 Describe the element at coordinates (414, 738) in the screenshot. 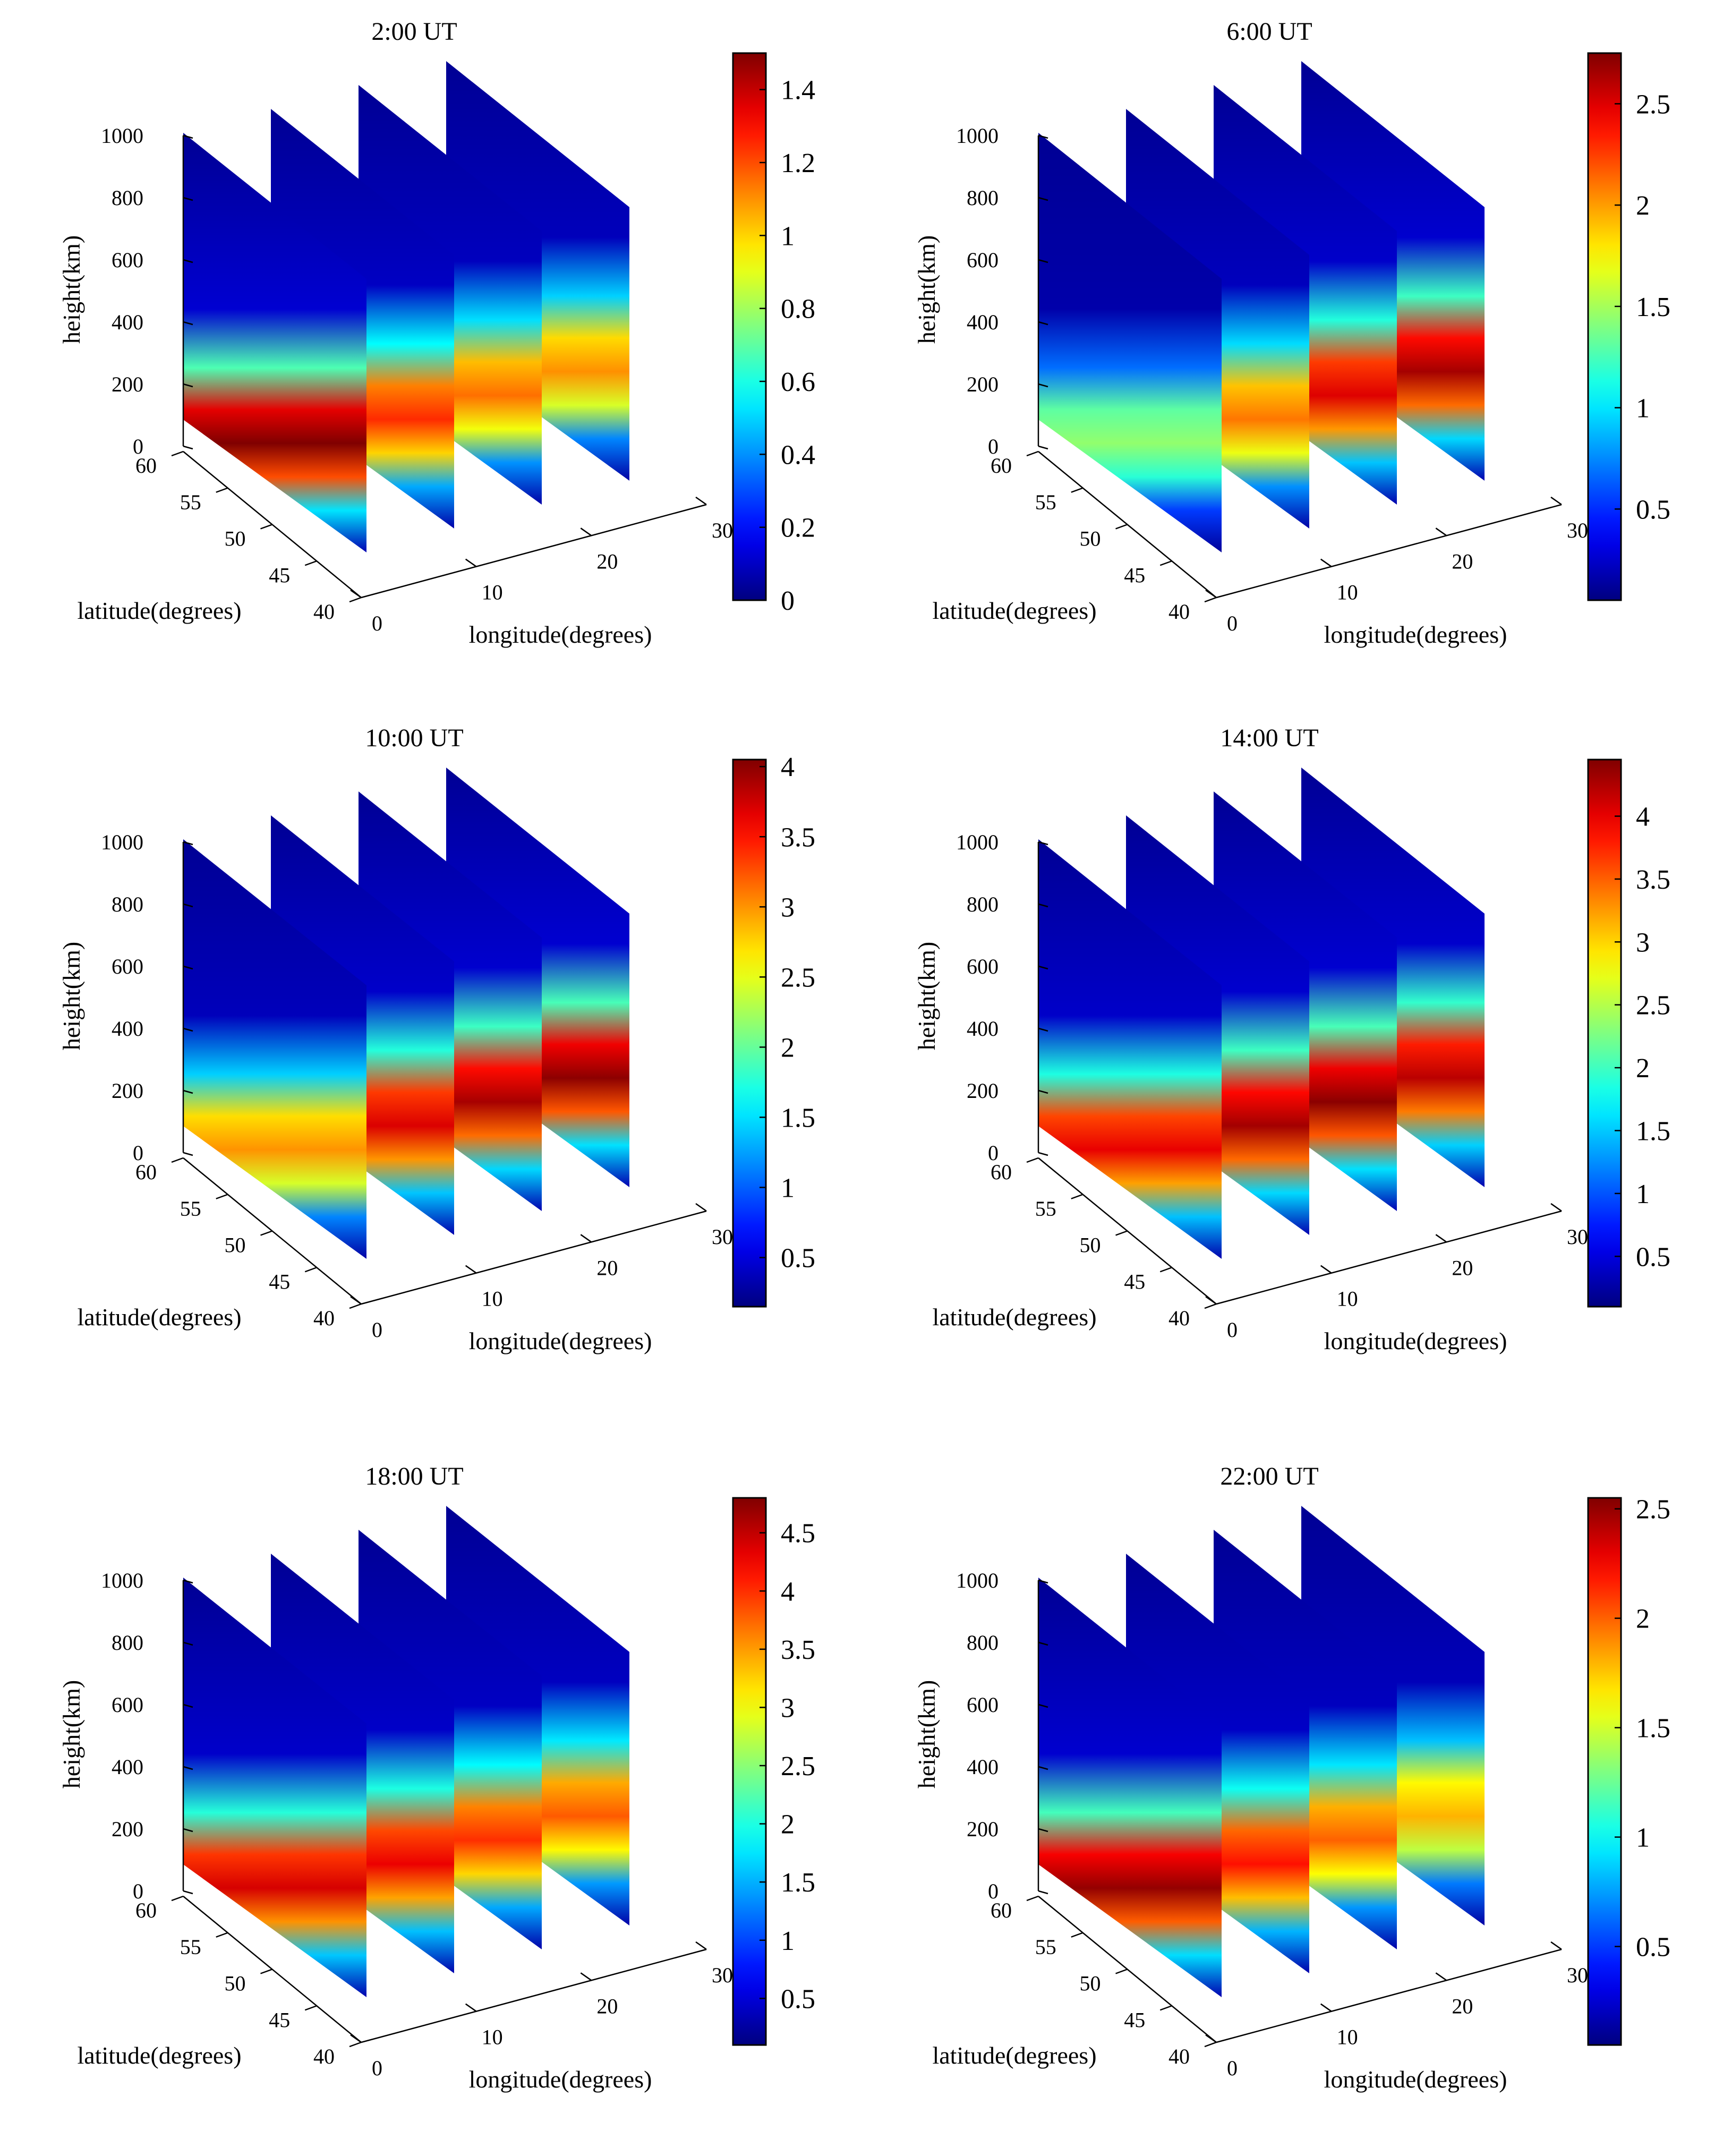

I see `panel-title: 10:00 UT` at that location.